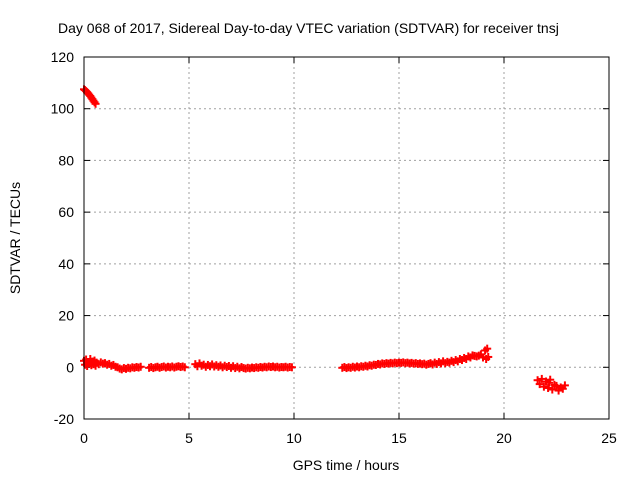  Describe the element at coordinates (504, 438) in the screenshot. I see `x-tick-label: 20` at that location.